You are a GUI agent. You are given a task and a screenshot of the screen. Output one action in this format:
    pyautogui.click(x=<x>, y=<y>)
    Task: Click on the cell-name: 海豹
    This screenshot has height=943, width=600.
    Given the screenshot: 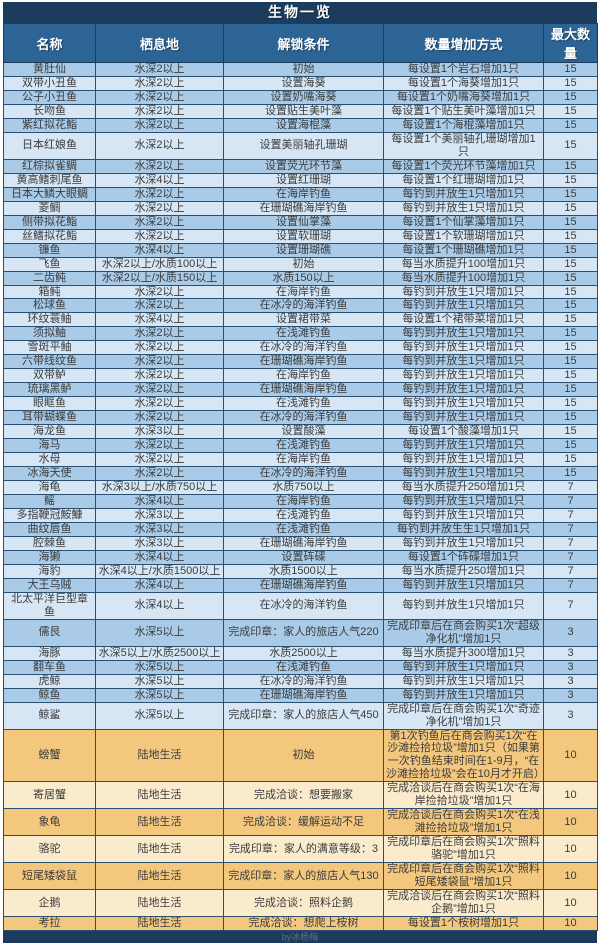 What is the action you would take?
    pyautogui.click(x=49, y=571)
    